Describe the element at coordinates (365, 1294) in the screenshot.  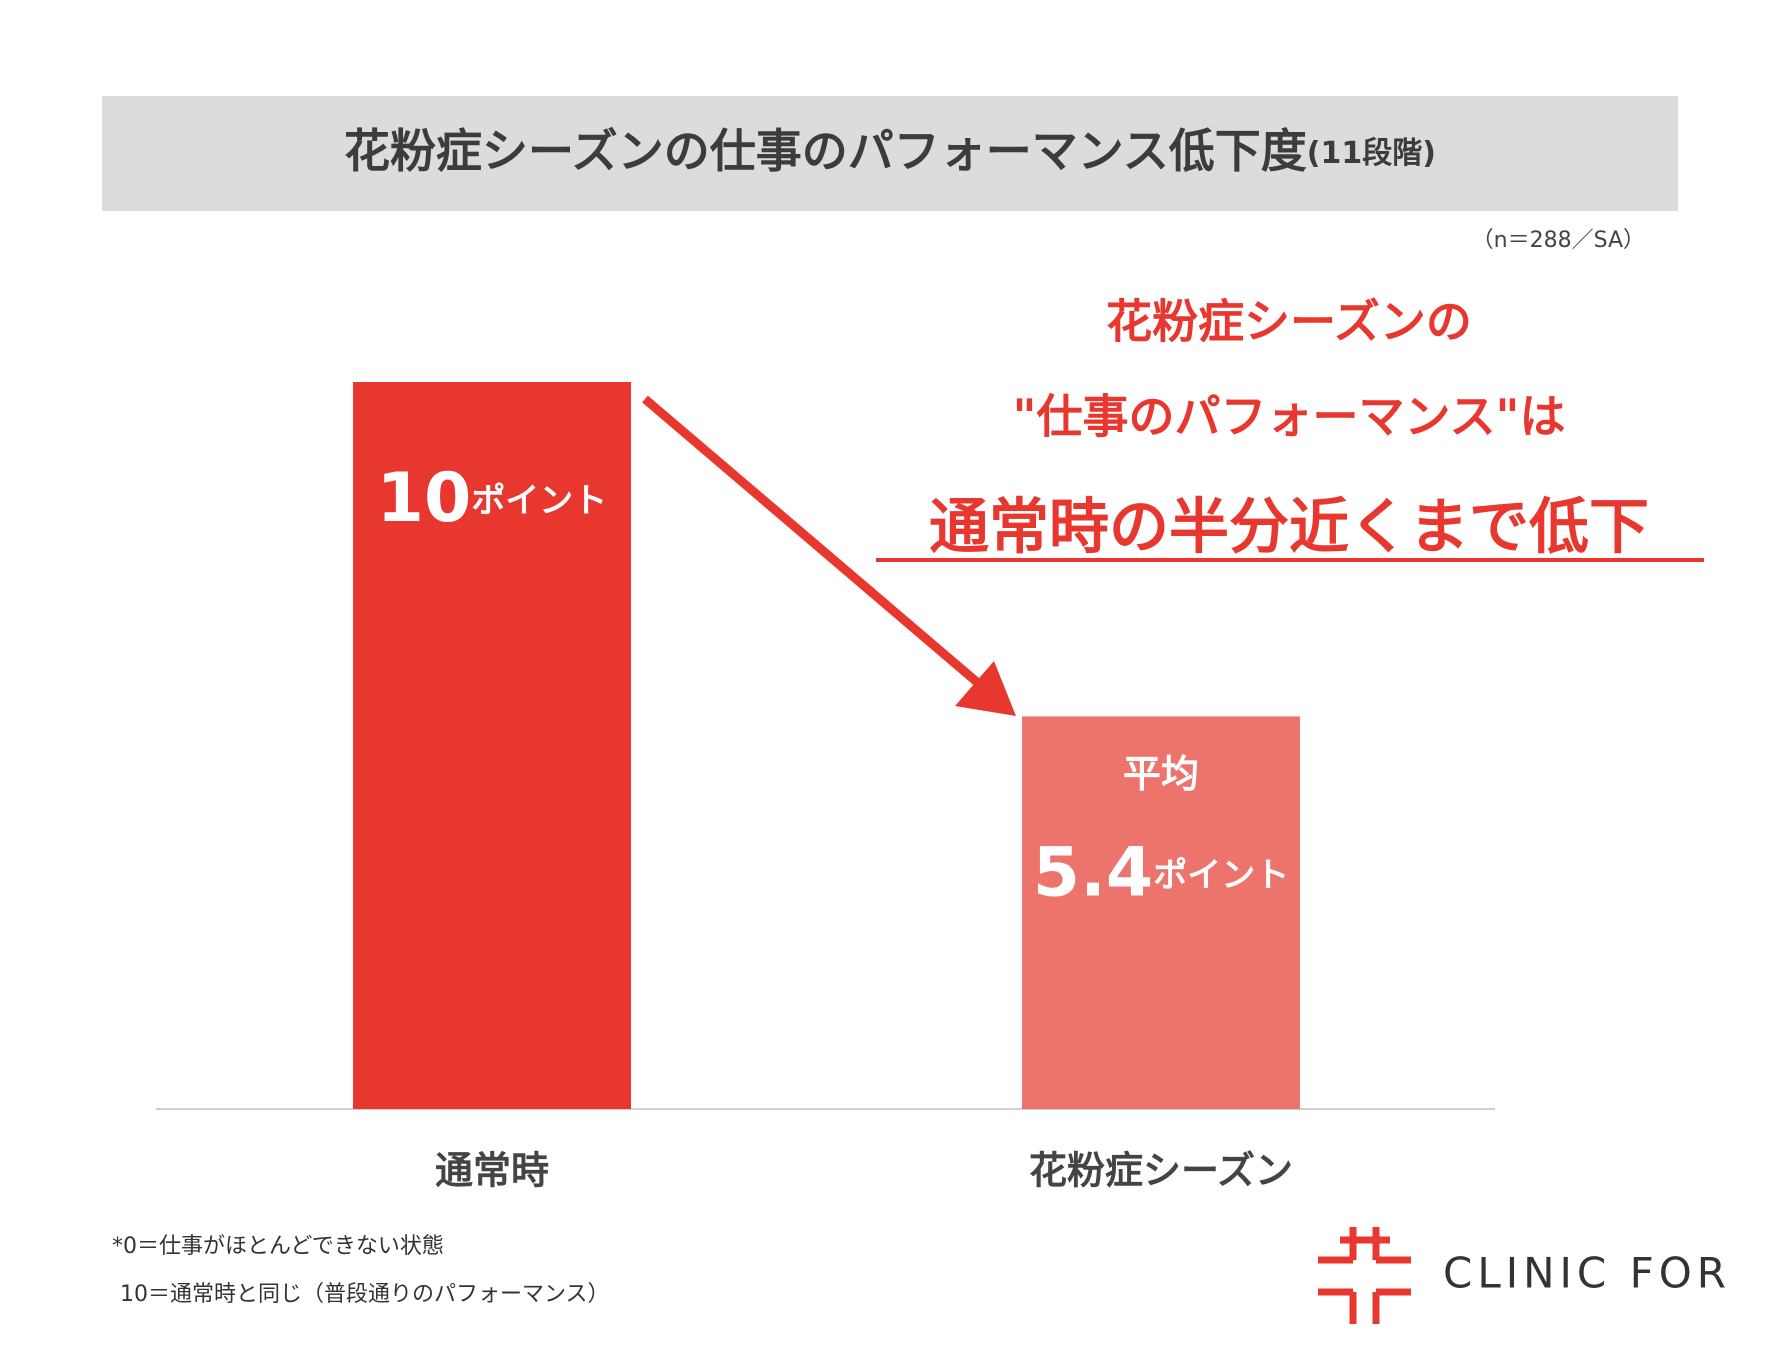
I see `footnote: 10＝通常時と同じ（普段通りのパフォーマンス）` at that location.